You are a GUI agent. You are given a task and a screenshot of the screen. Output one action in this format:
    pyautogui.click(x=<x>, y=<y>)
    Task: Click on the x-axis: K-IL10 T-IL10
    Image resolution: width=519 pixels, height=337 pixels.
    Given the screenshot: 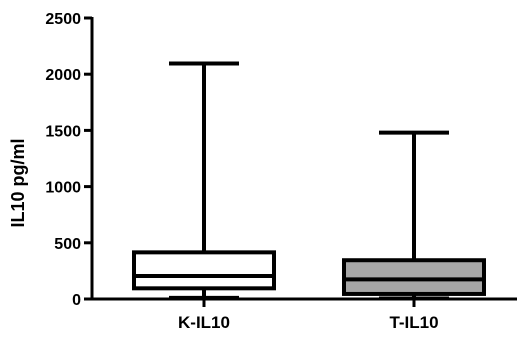 What is the action you would take?
    pyautogui.click(x=304, y=314)
    